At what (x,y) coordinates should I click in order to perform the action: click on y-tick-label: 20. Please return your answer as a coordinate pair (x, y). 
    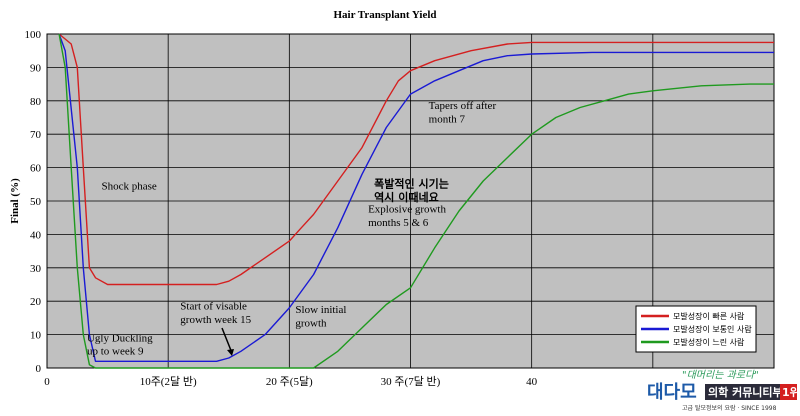
    Looking at the image, I should click on (36, 302).